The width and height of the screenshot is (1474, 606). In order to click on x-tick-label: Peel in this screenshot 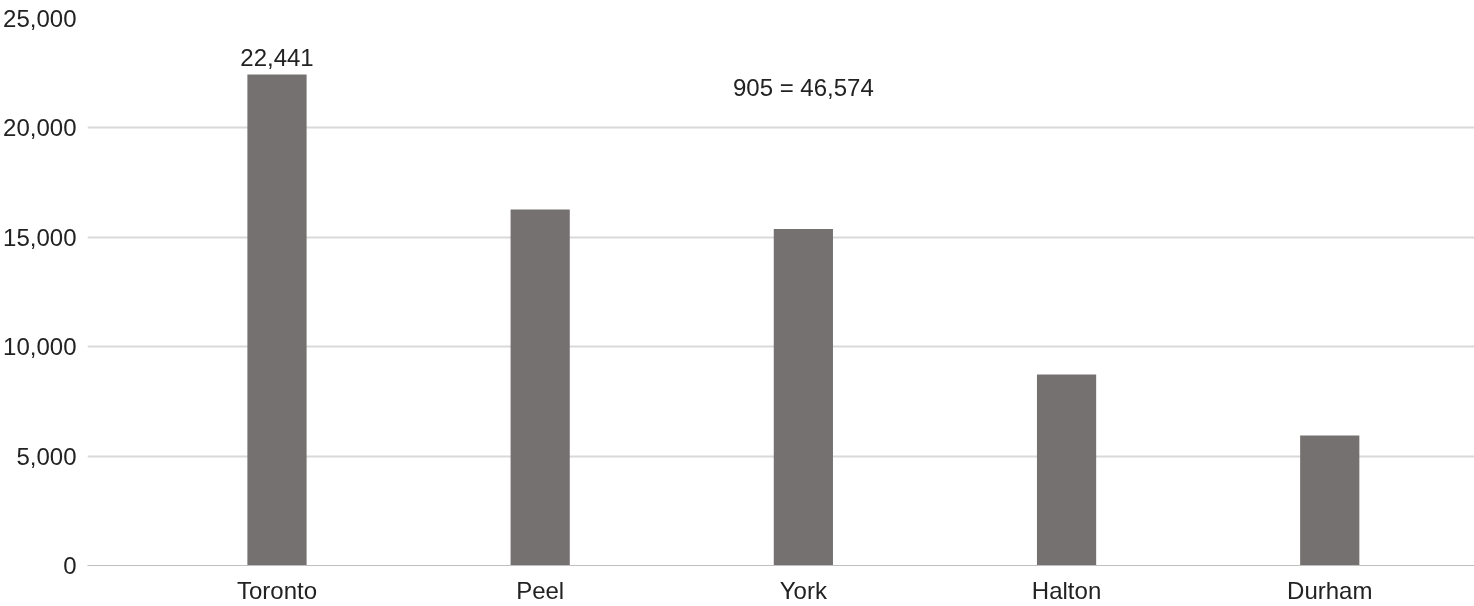, I will do `click(540, 590)`.